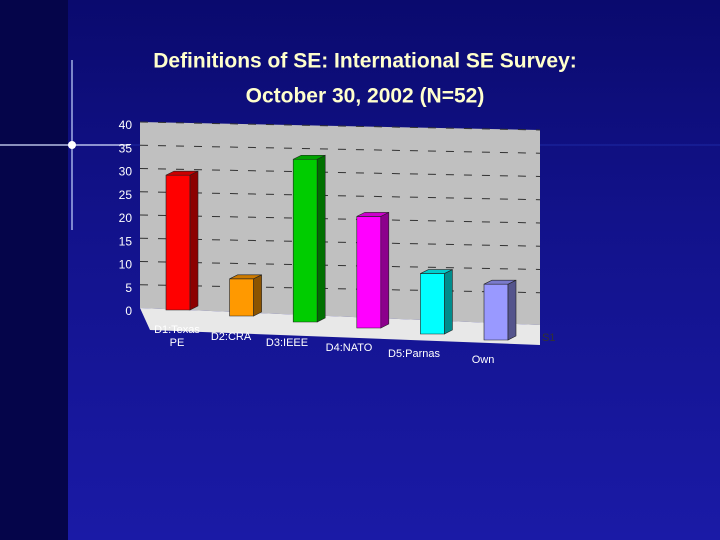 This screenshot has height=540, width=720. What do you see at coordinates (34, 270) in the screenshot?
I see `side-strip` at bounding box center [34, 270].